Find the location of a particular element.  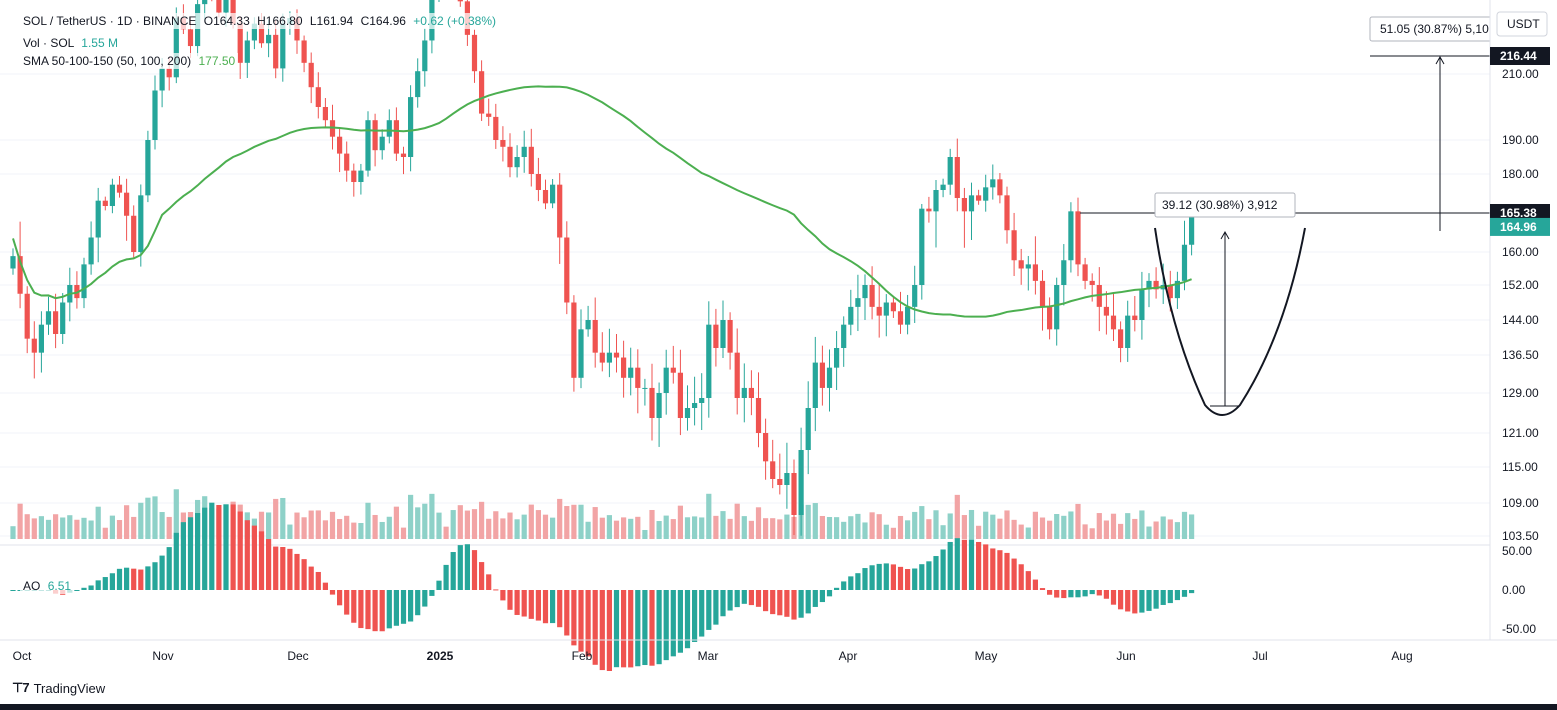

vol-label: Vol · SOL is located at coordinates (48, 43).